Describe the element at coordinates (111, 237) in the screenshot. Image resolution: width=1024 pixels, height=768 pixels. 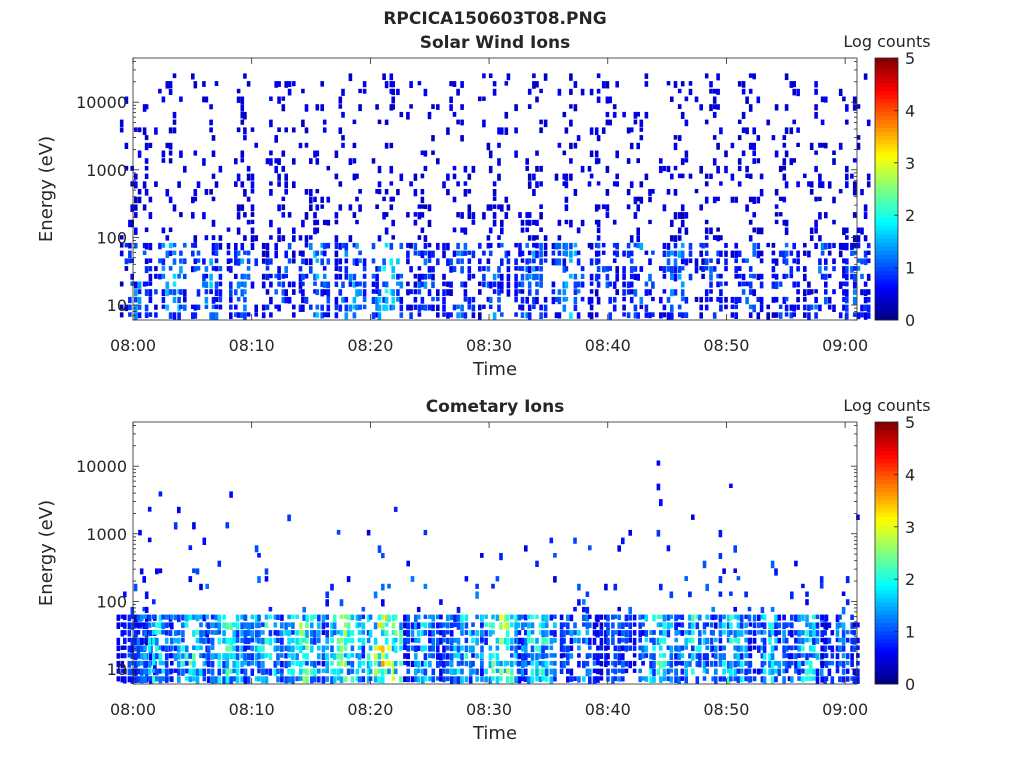
I see `y-tick-label: 100` at that location.